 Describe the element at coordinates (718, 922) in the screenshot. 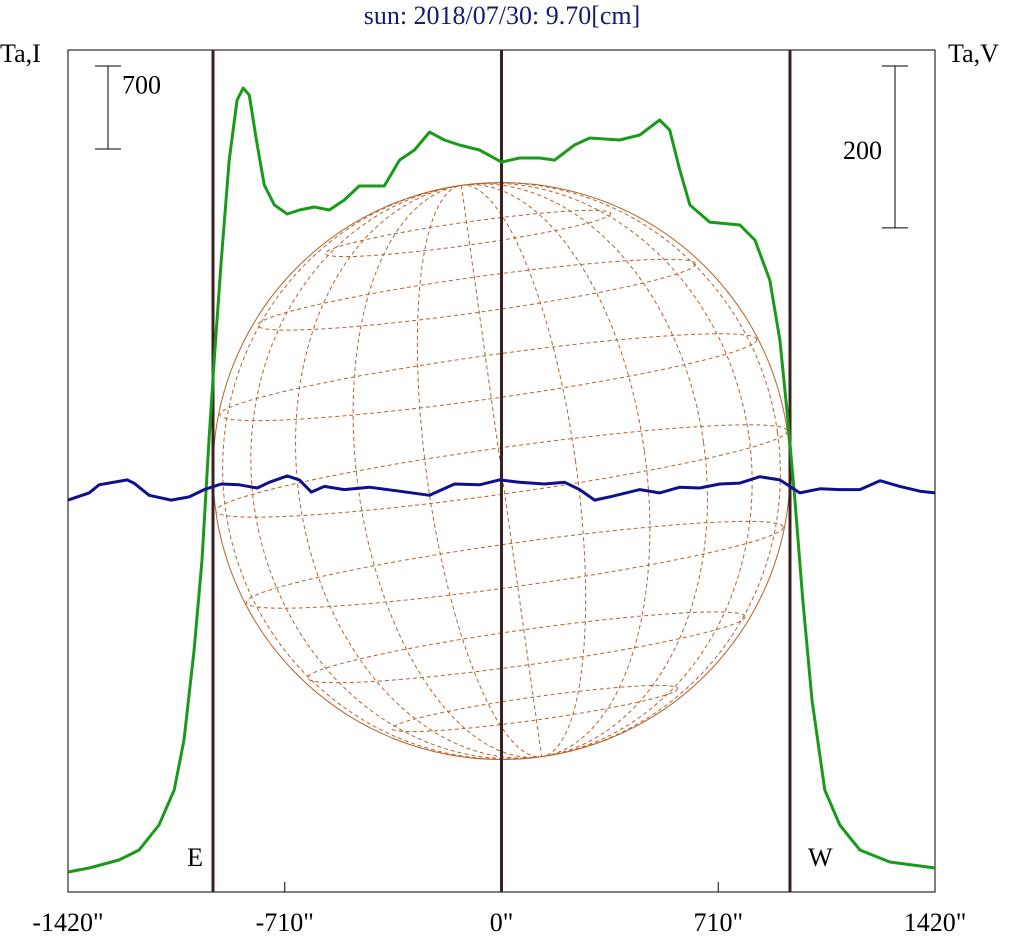

I see `x-tick-label: 710"` at that location.